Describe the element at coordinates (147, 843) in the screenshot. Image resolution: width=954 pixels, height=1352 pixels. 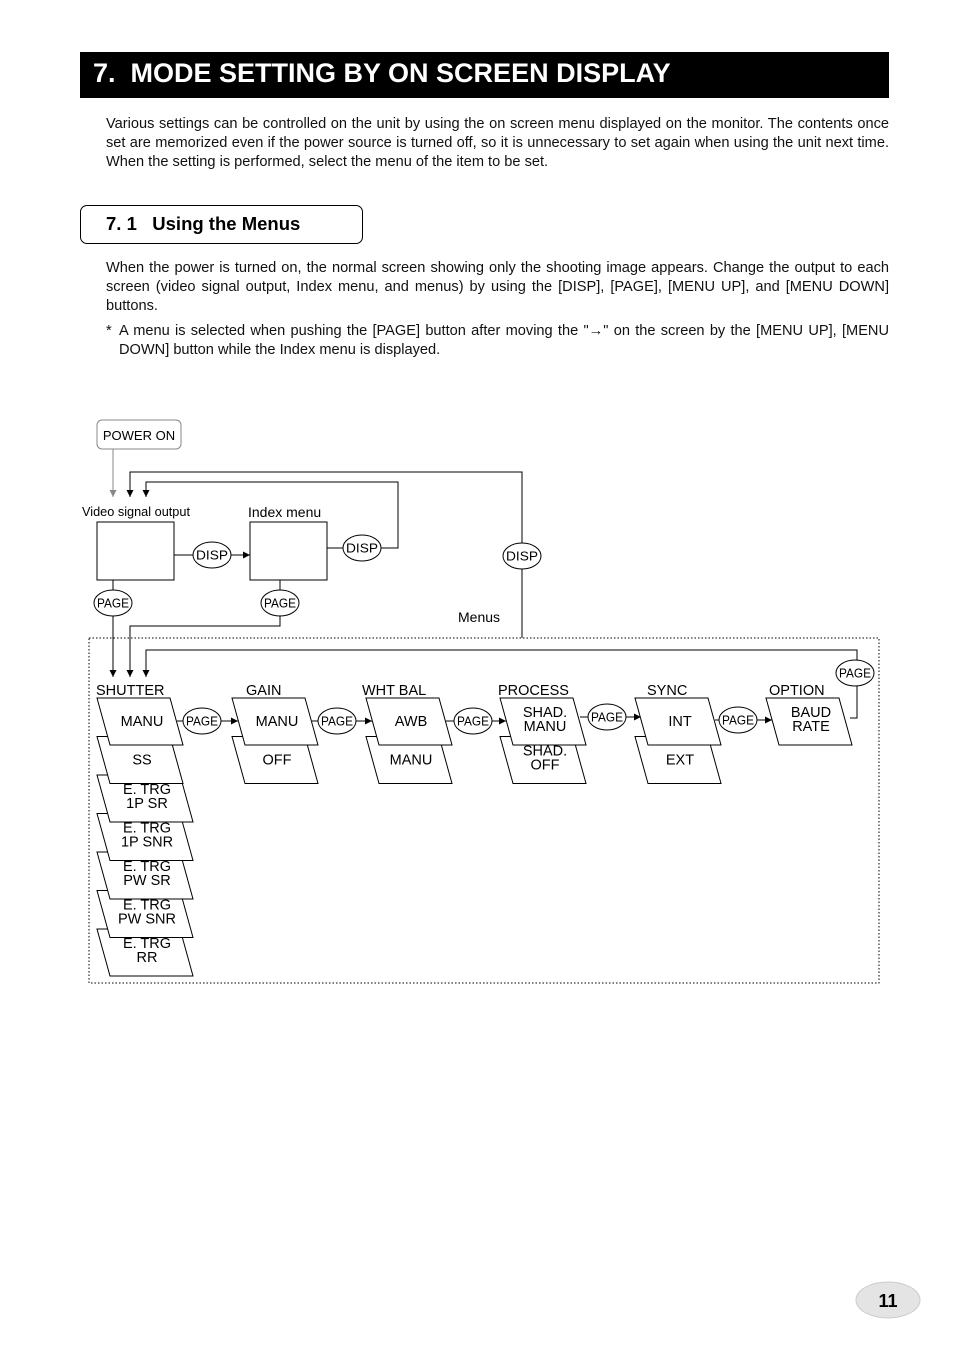
I see `menu-item-label: 1P SNR` at that location.